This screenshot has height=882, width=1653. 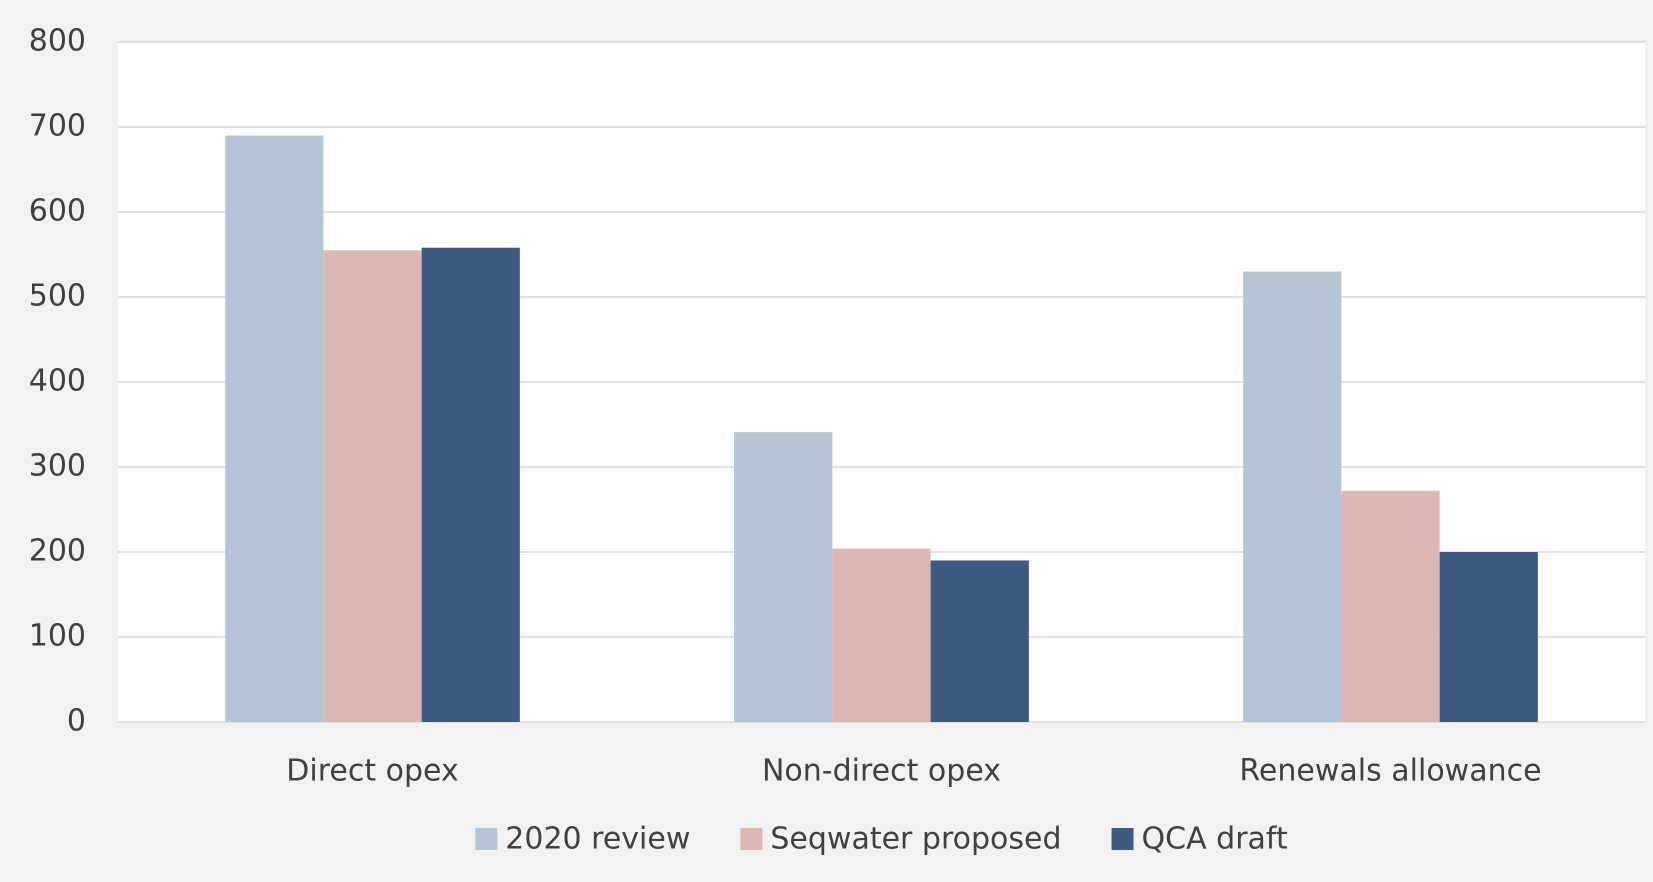 I want to click on legend-label: Seqwater proposed, so click(x=915, y=839).